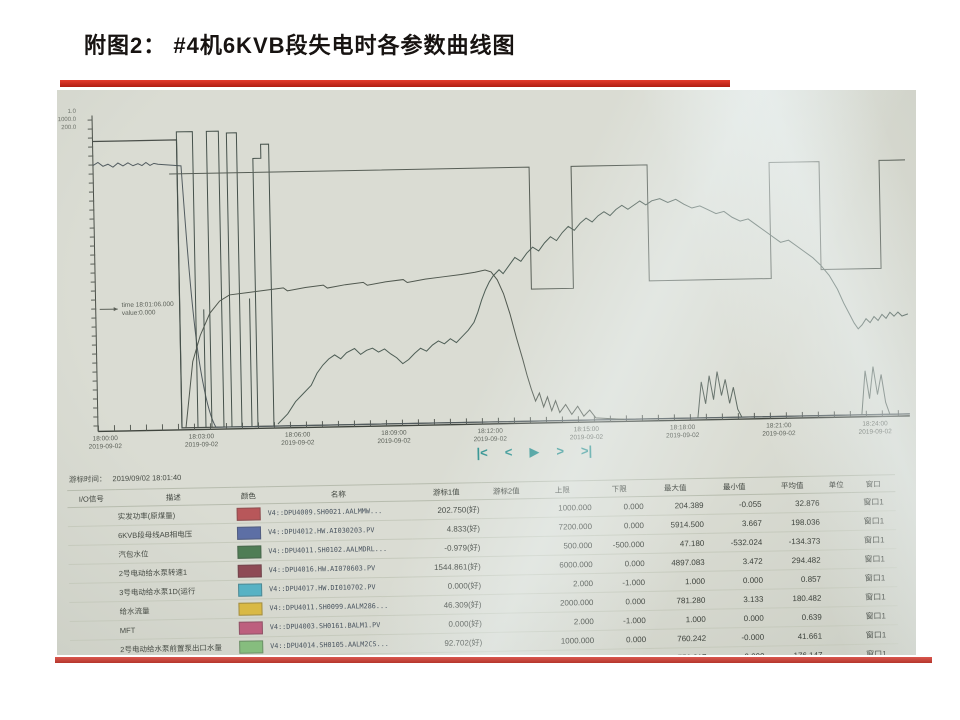  I want to click on col-cursor1: 游标1值, so click(446, 491).